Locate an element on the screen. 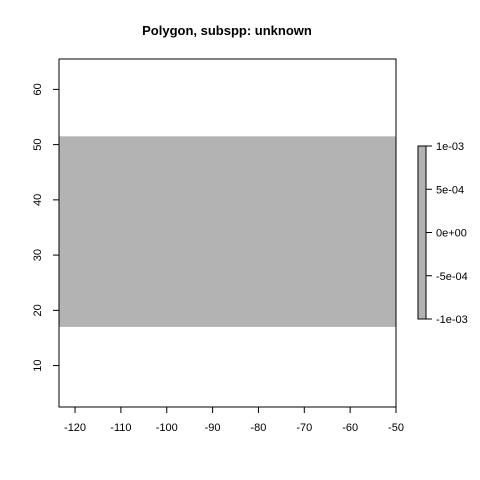 The height and width of the screenshot is (480, 480). legend: 1e-03 5e-04 0e+00 -5e-04 -1e-03 is located at coordinates (442, 233).